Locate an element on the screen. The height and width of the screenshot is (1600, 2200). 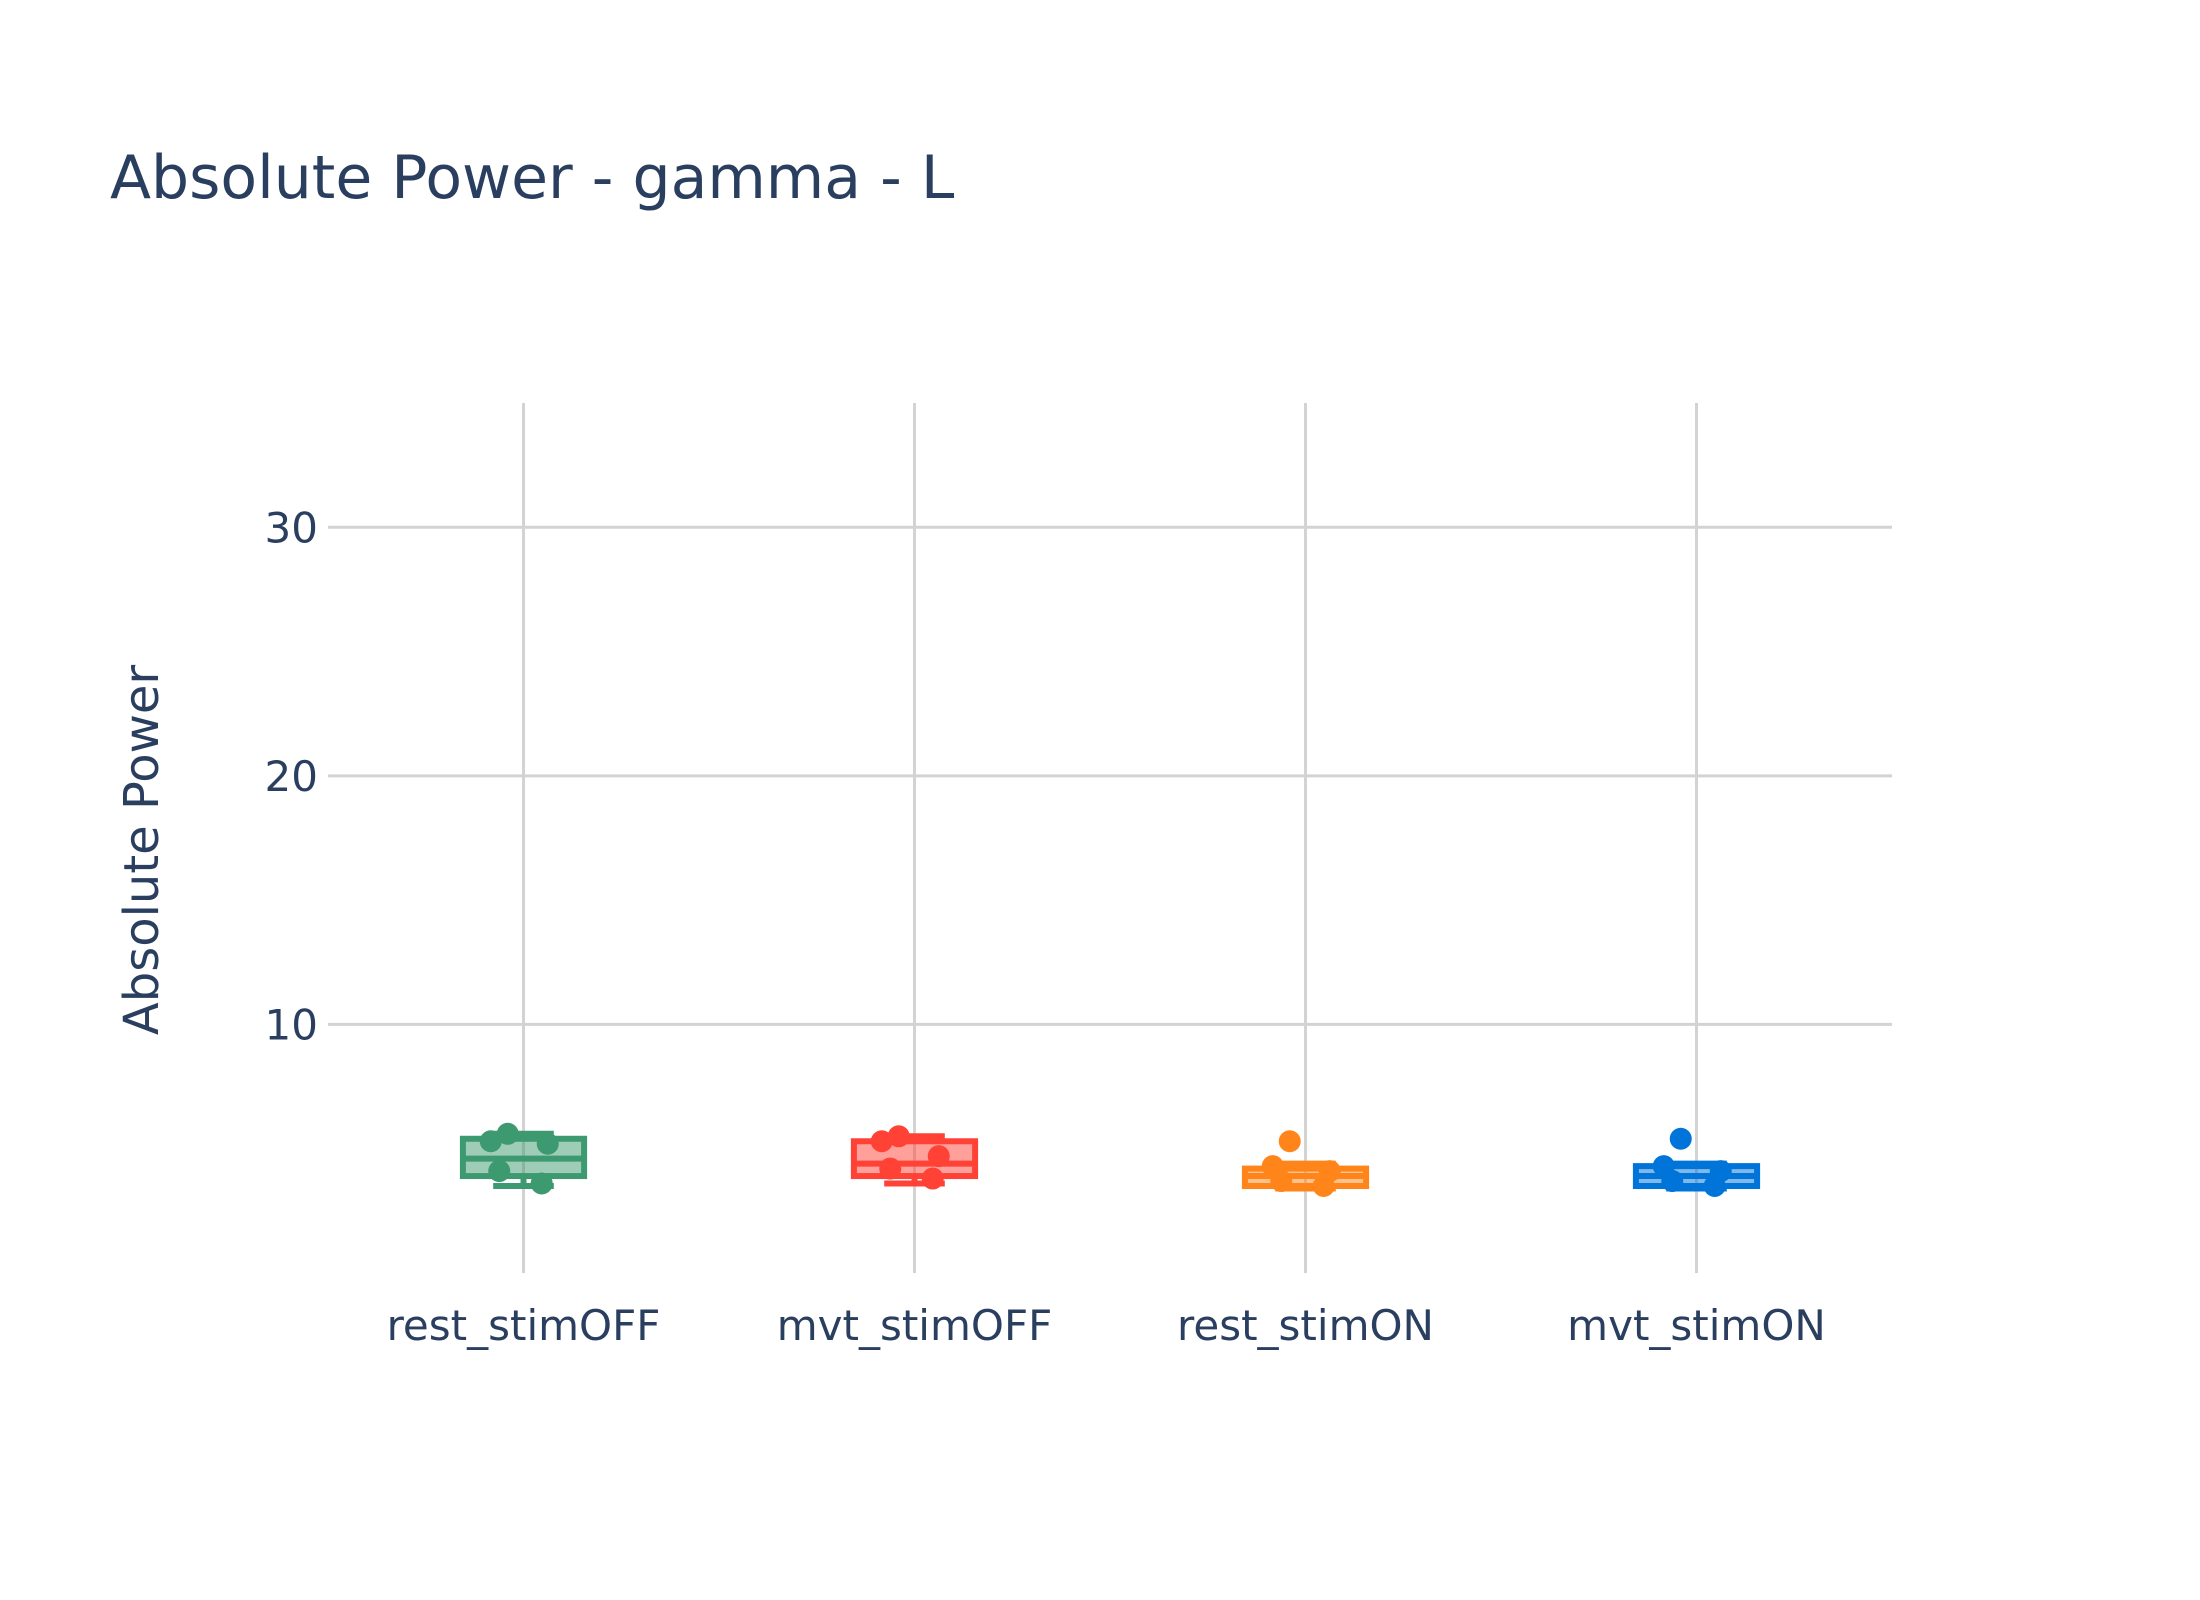
box-trace-mvt_stimOFF is located at coordinates (914, 1157).